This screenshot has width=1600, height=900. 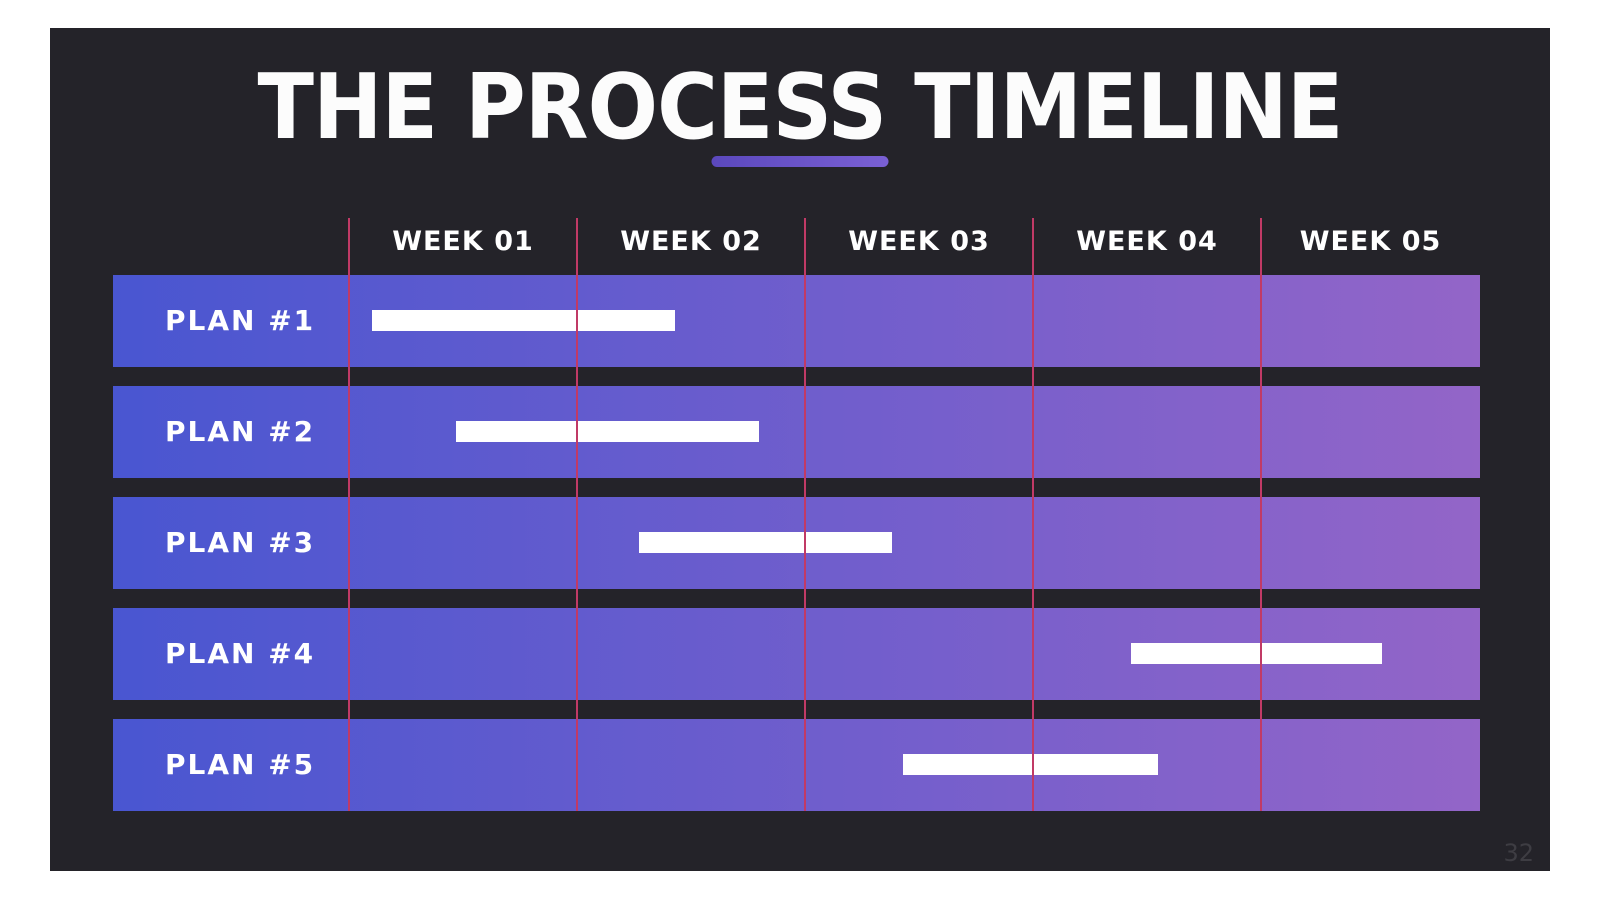 I want to click on title-underline-accent, so click(x=800, y=161).